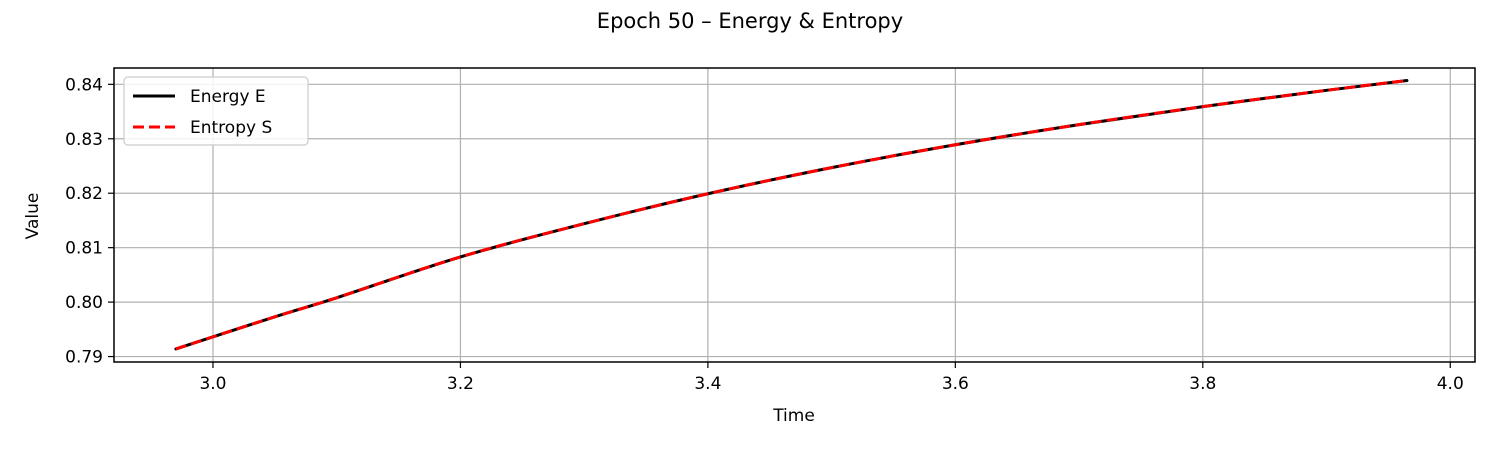 This screenshot has width=1500, height=450. Describe the element at coordinates (212, 384) in the screenshot. I see `x-tick-label: 3.0` at that location.